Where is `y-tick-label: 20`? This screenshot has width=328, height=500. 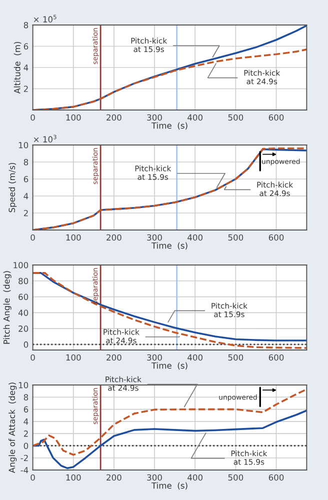
y-tick-label: 20 is located at coordinates (23, 329).